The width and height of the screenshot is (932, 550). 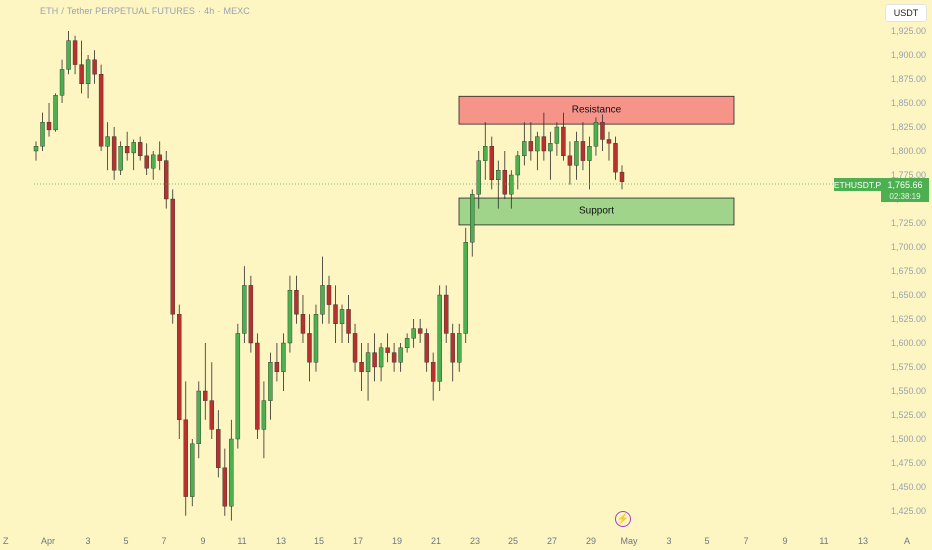 What do you see at coordinates (209, 11) in the screenshot?
I see `interval-label: 4h` at bounding box center [209, 11].